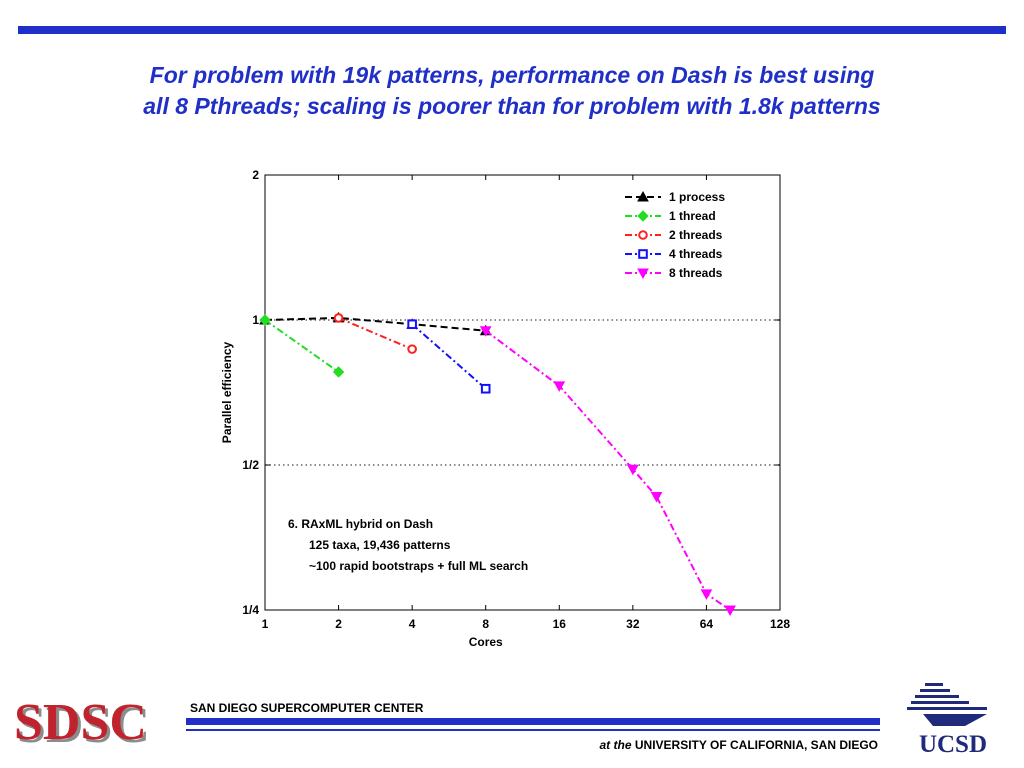 The height and width of the screenshot is (768, 1024). I want to click on series-2-threads, so click(375, 333).